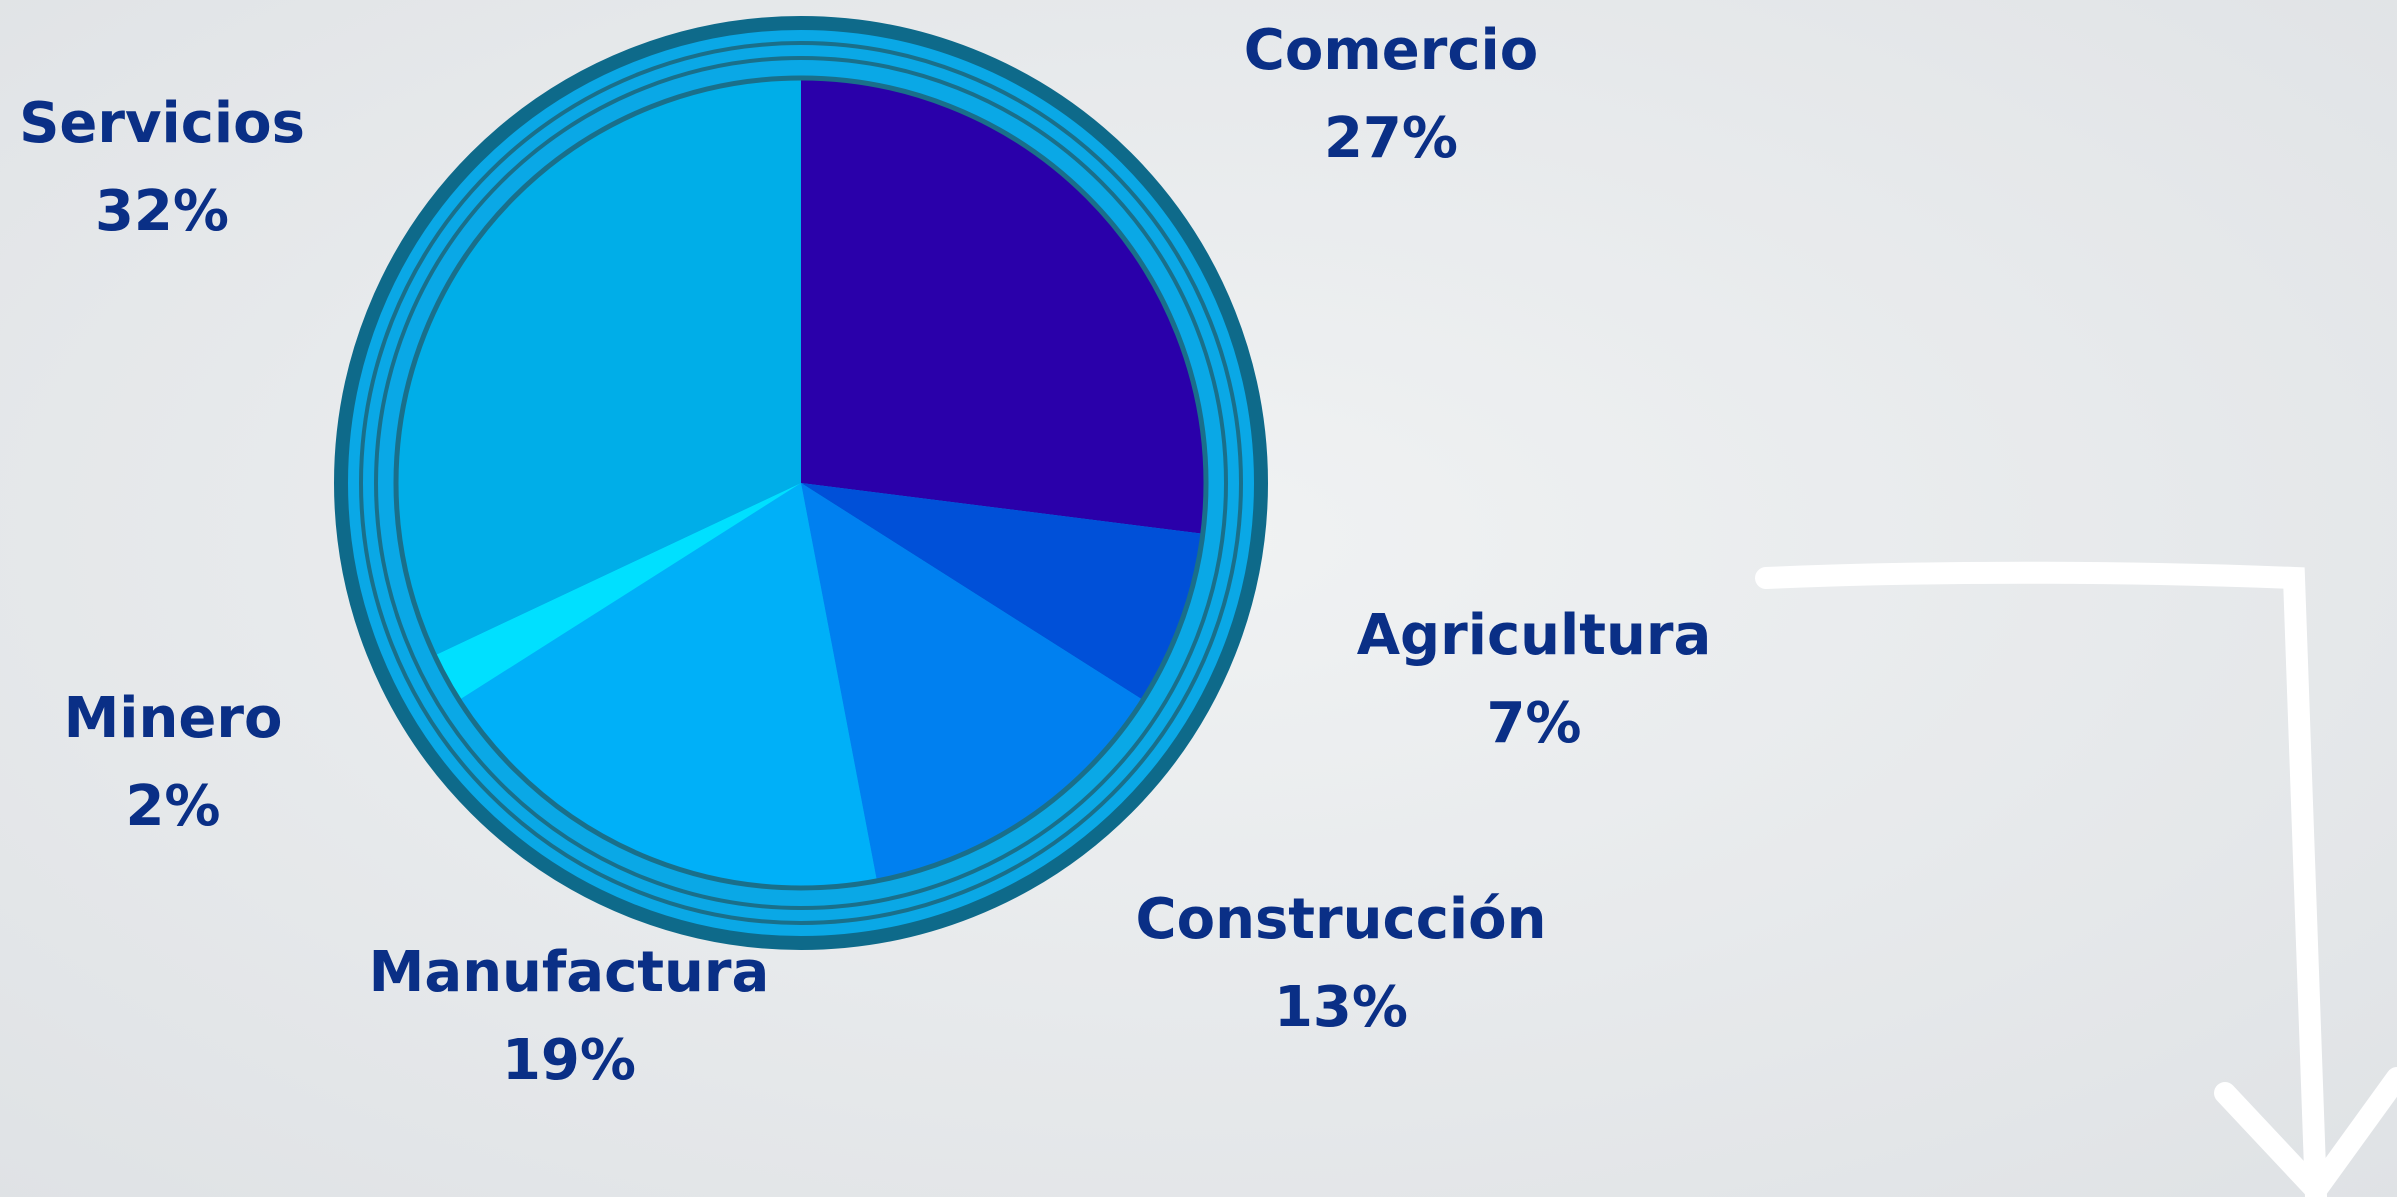 The image size is (2397, 1197). What do you see at coordinates (569, 1060) in the screenshot?
I see `slice-value-label: 19%` at bounding box center [569, 1060].